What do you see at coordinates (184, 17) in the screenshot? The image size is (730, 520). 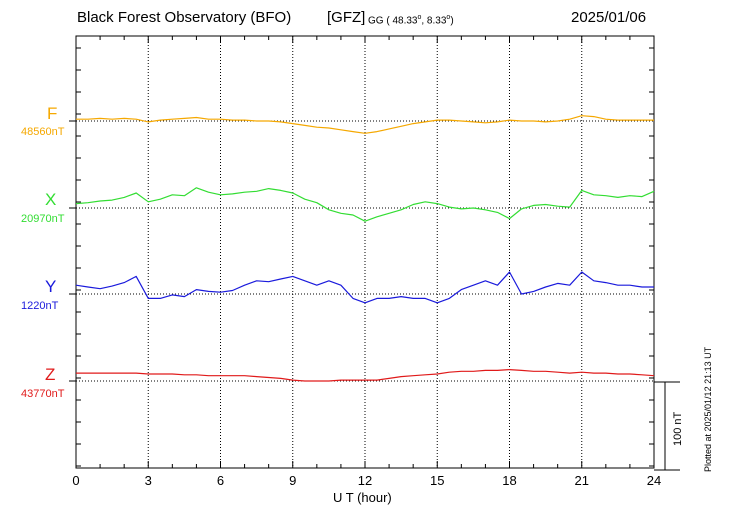 I see `chart-title: Black Forest Observatory (BFO)` at bounding box center [184, 17].